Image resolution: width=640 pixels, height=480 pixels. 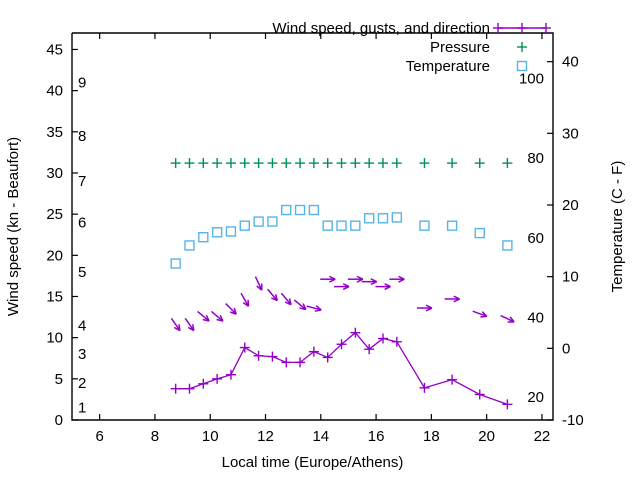 I want to click on x-tick-label: 14, so click(x=320, y=436).